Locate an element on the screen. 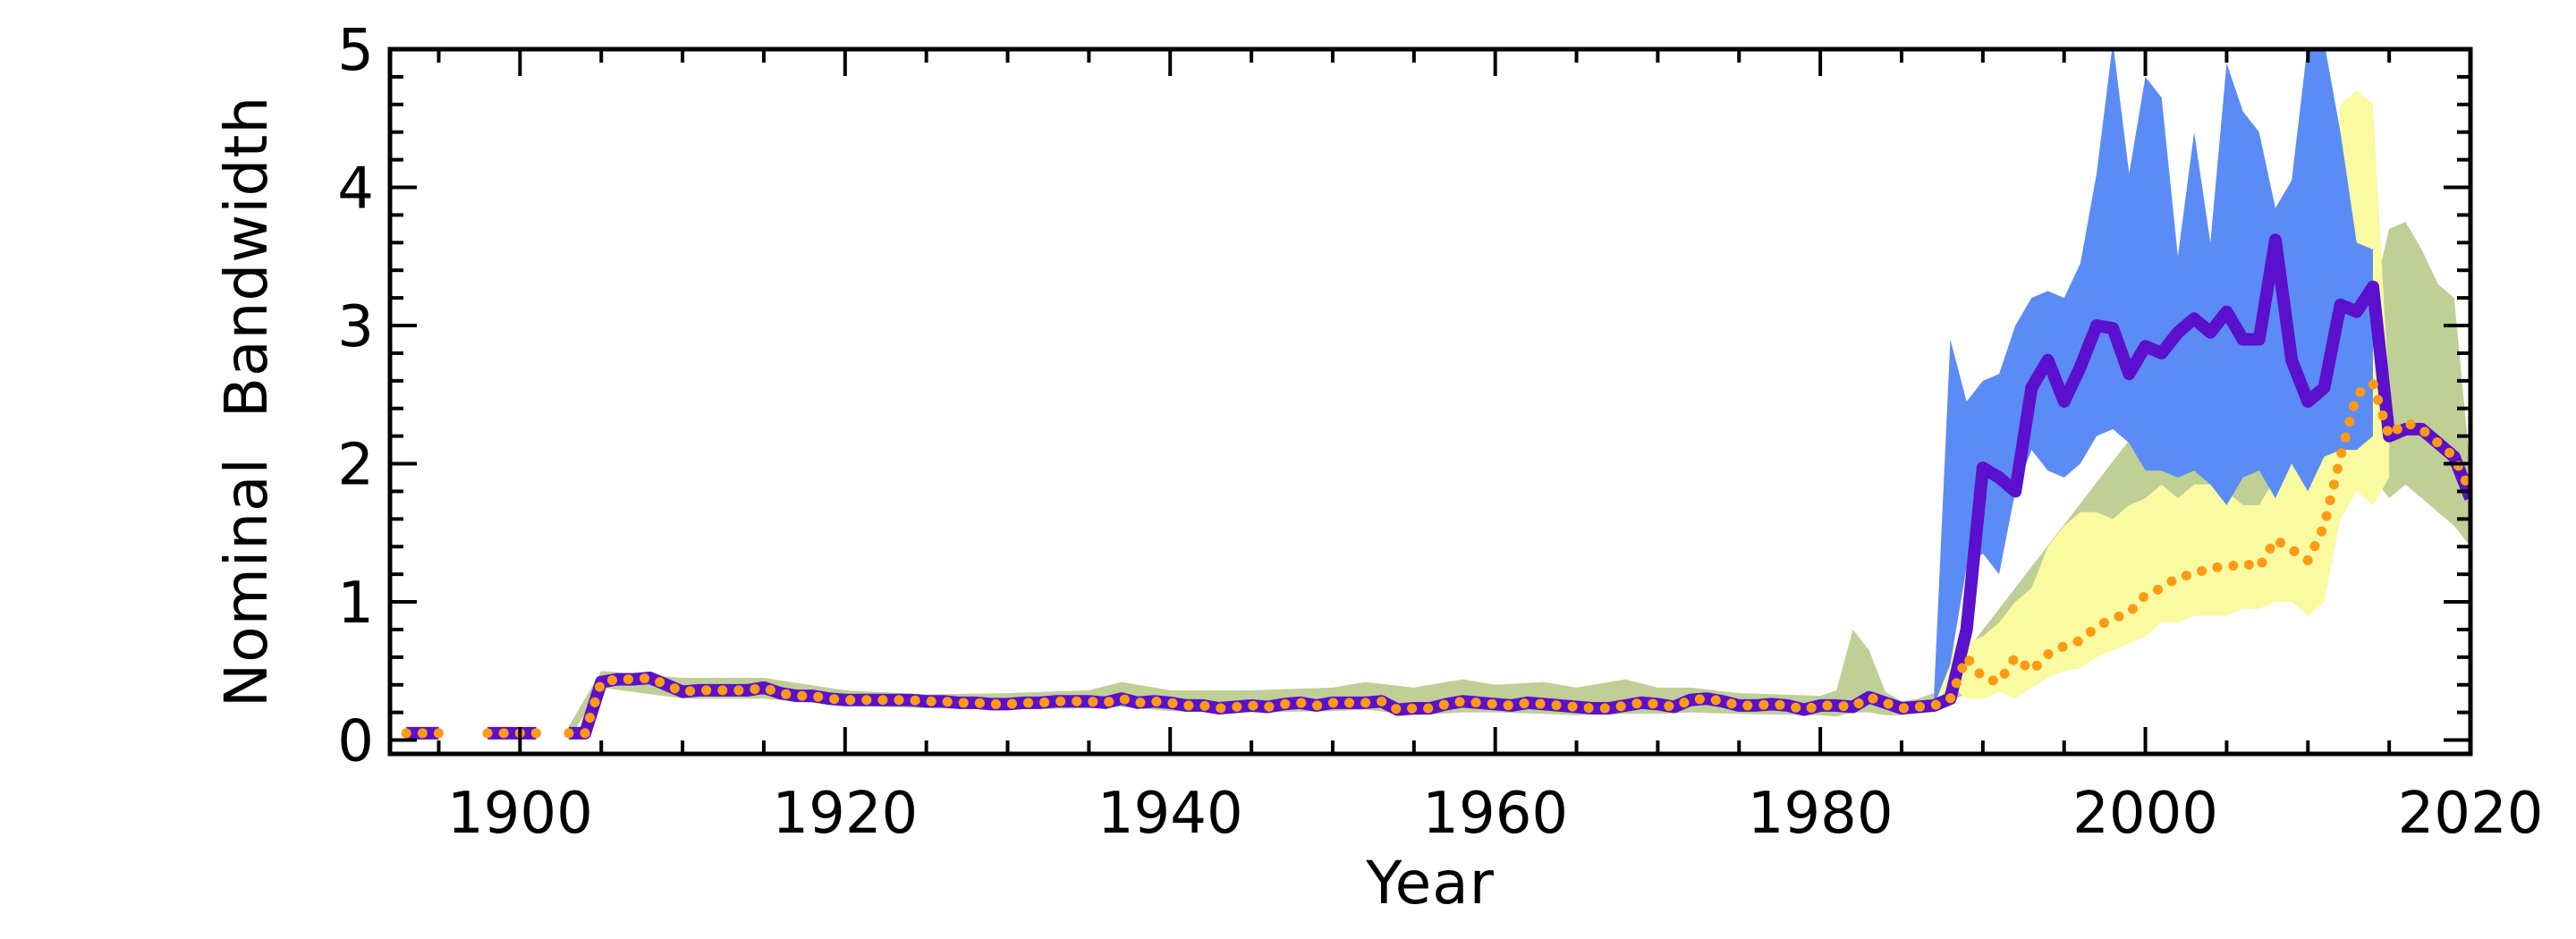 This screenshot has width=2576, height=939. y-tick-label: 5 is located at coordinates (355, 51).